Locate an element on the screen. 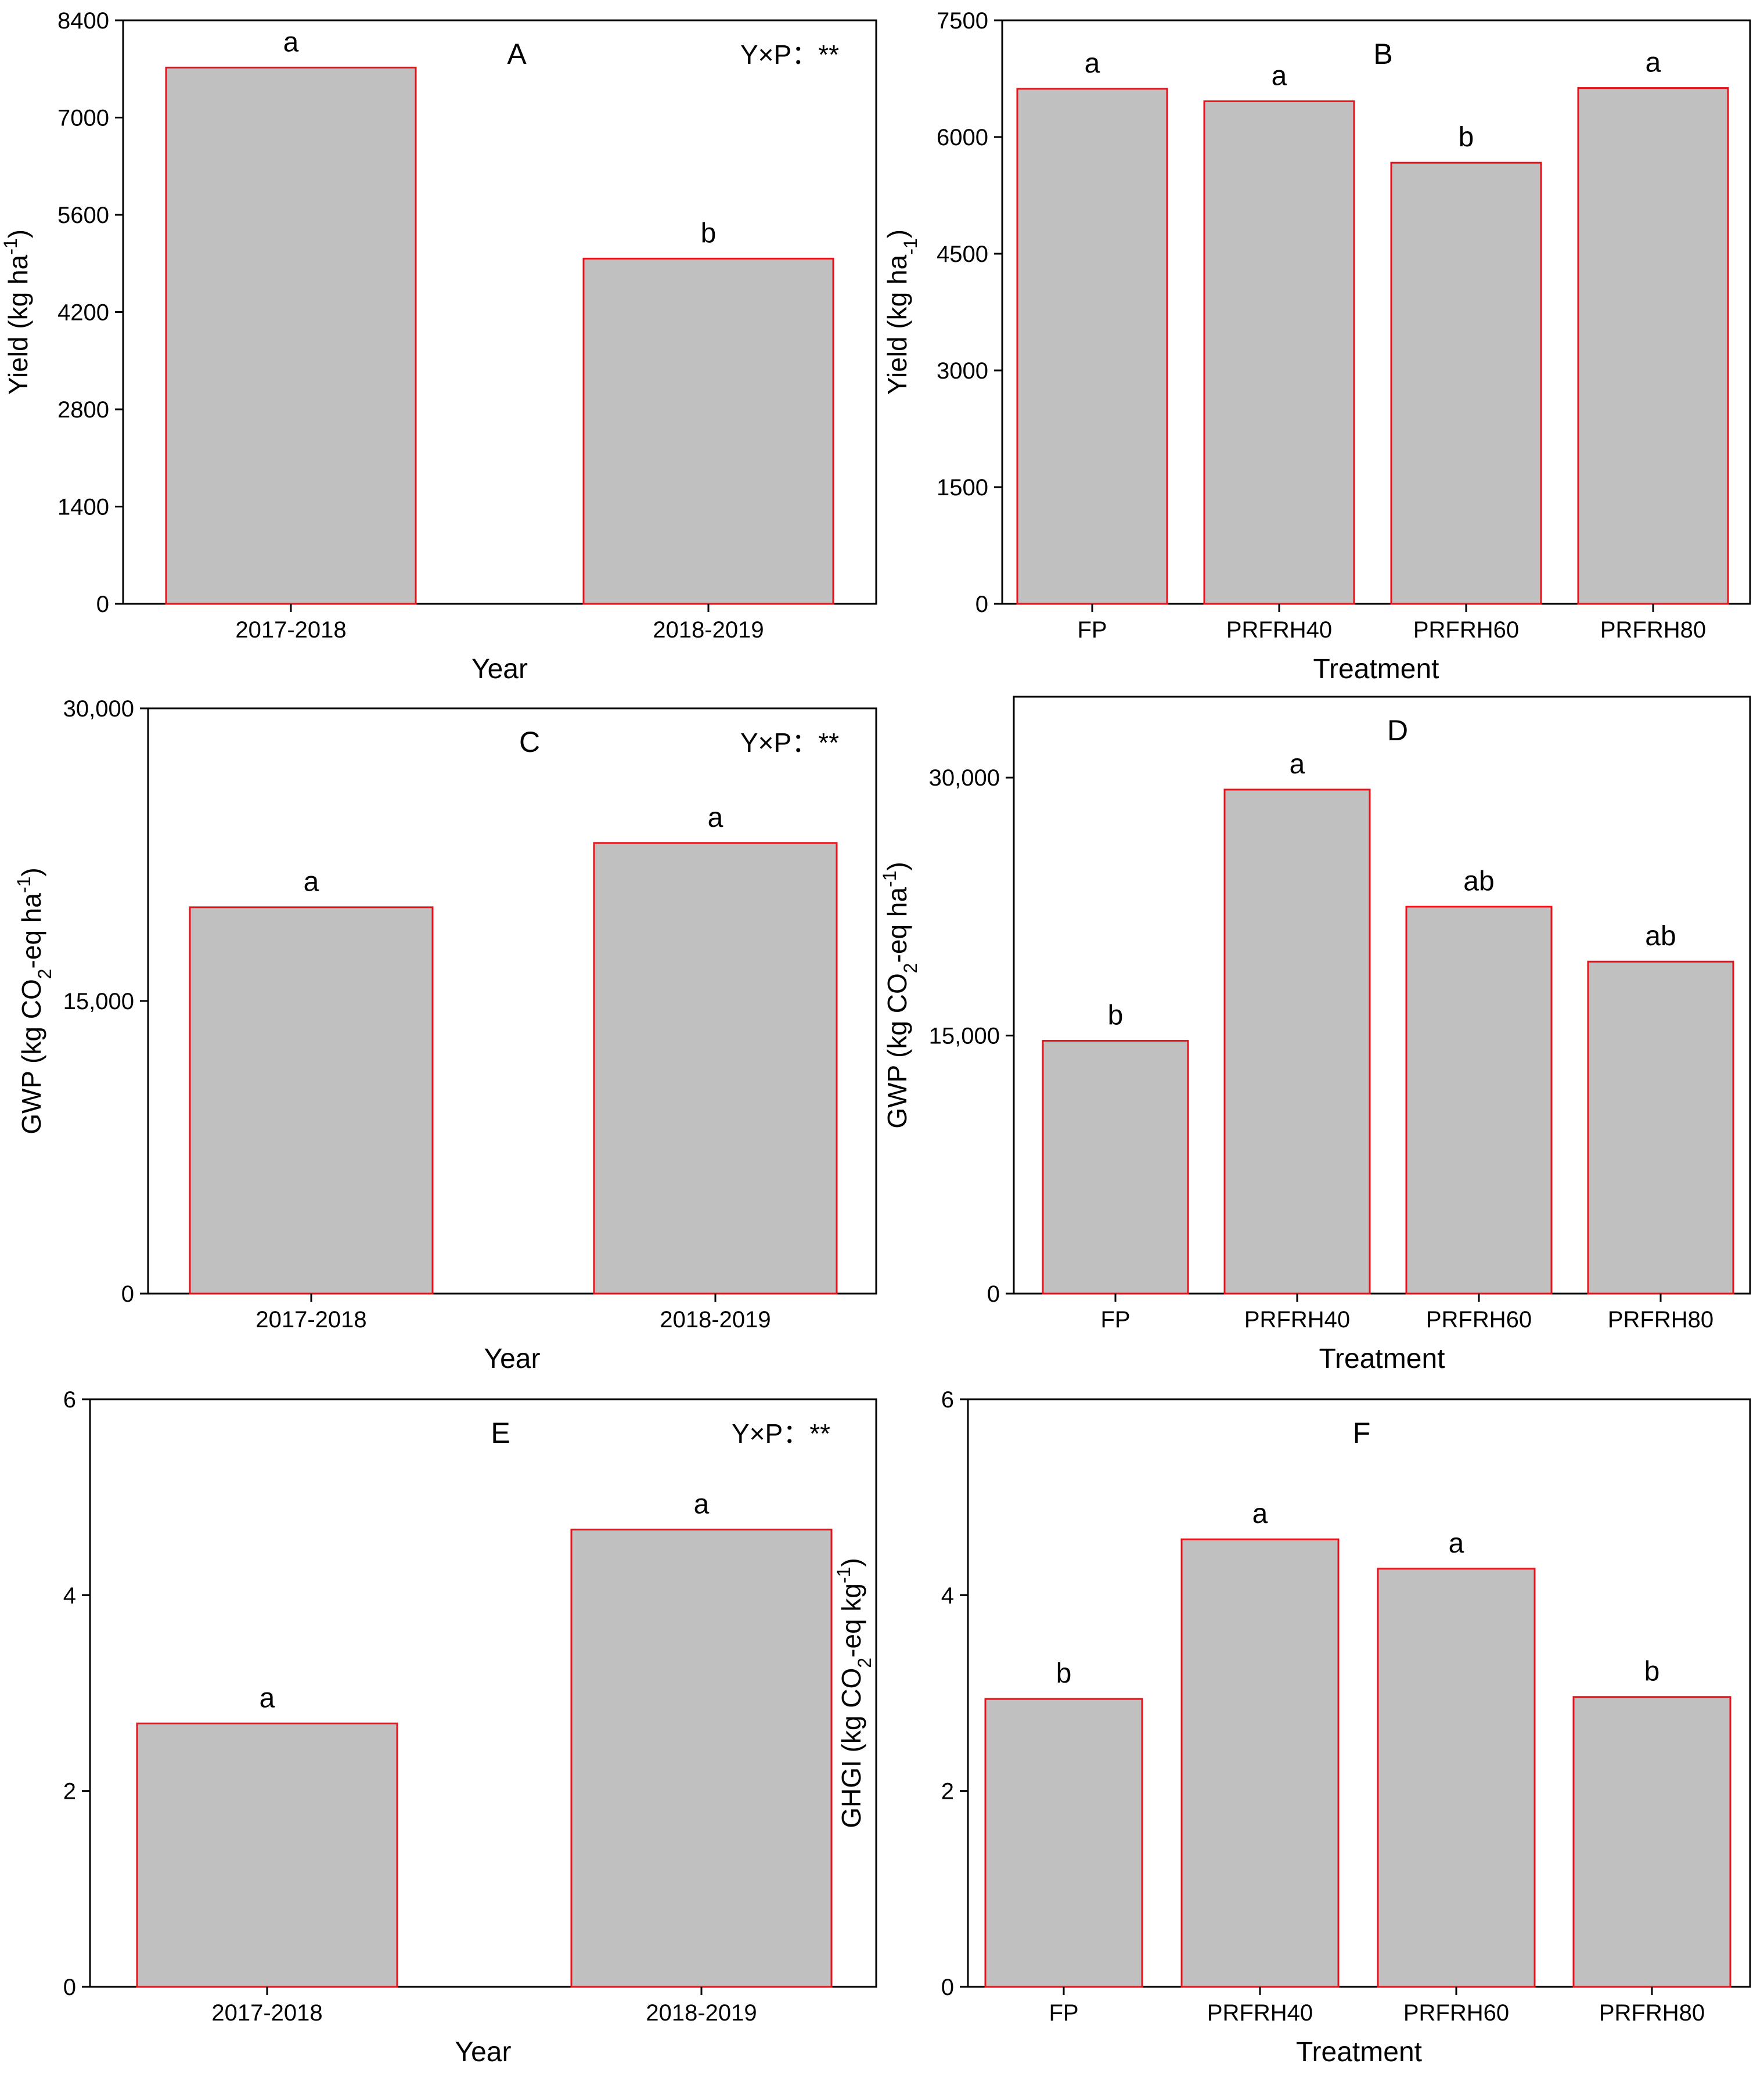 The image size is (1764, 2078). panel-label: B is located at coordinates (1382, 54).